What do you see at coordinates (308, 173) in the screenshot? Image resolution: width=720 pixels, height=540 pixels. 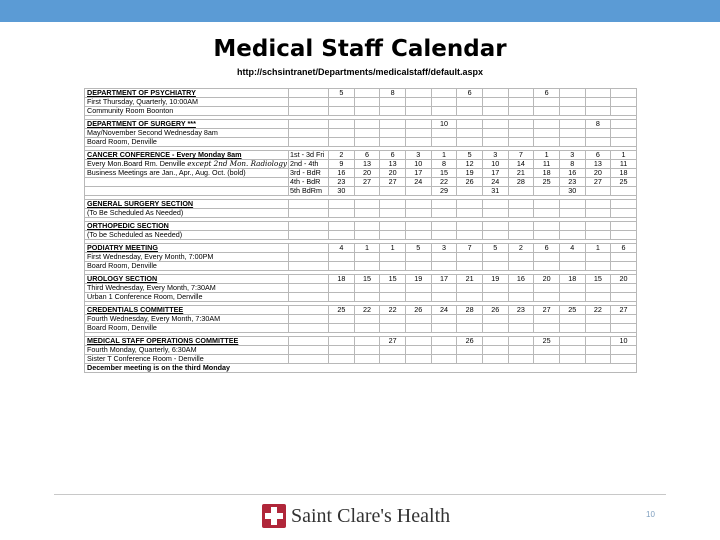 I see `week-cell: 3rd - BdR` at bounding box center [308, 173].